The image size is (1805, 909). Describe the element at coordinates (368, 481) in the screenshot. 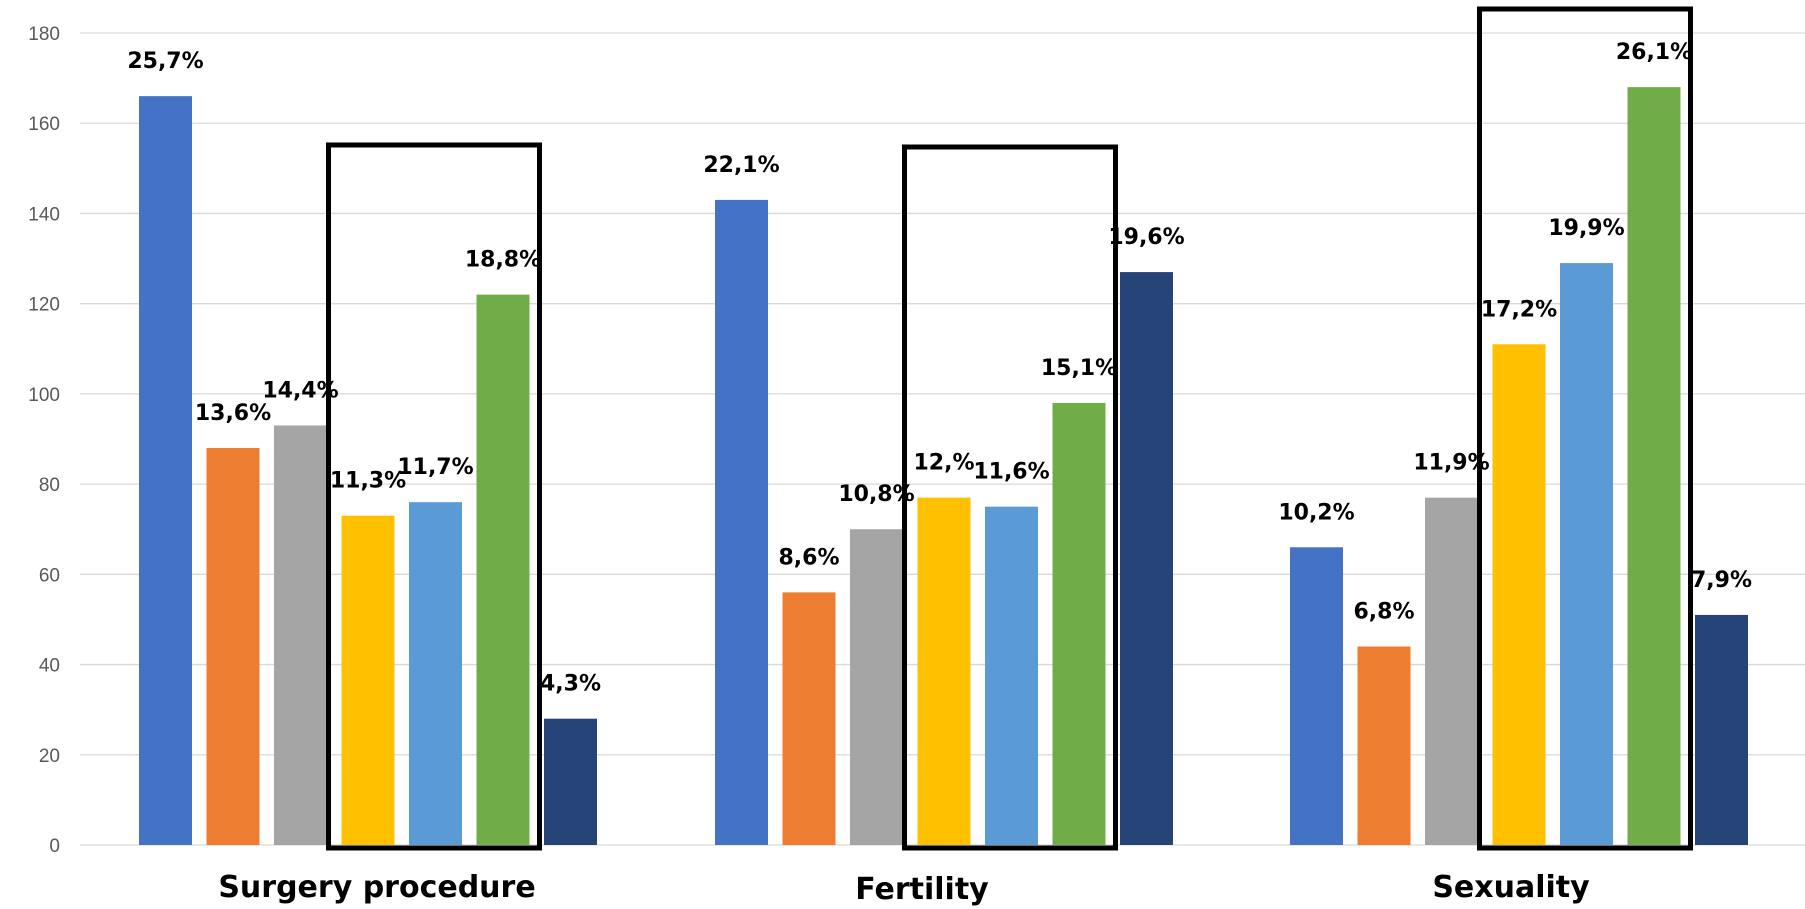

I see `data-label: 11,3%` at that location.